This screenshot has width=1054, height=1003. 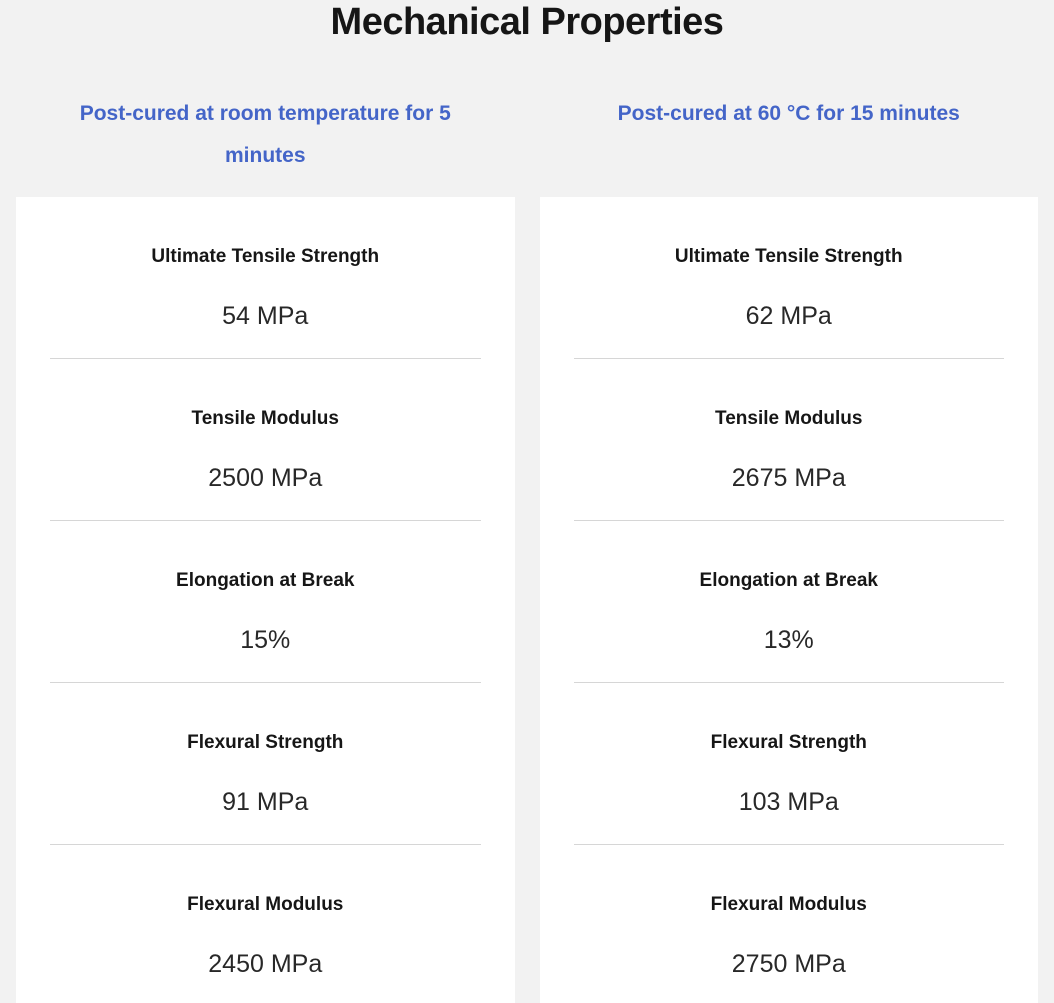 What do you see at coordinates (788, 964) in the screenshot?
I see `property-value: 2750 MPa` at bounding box center [788, 964].